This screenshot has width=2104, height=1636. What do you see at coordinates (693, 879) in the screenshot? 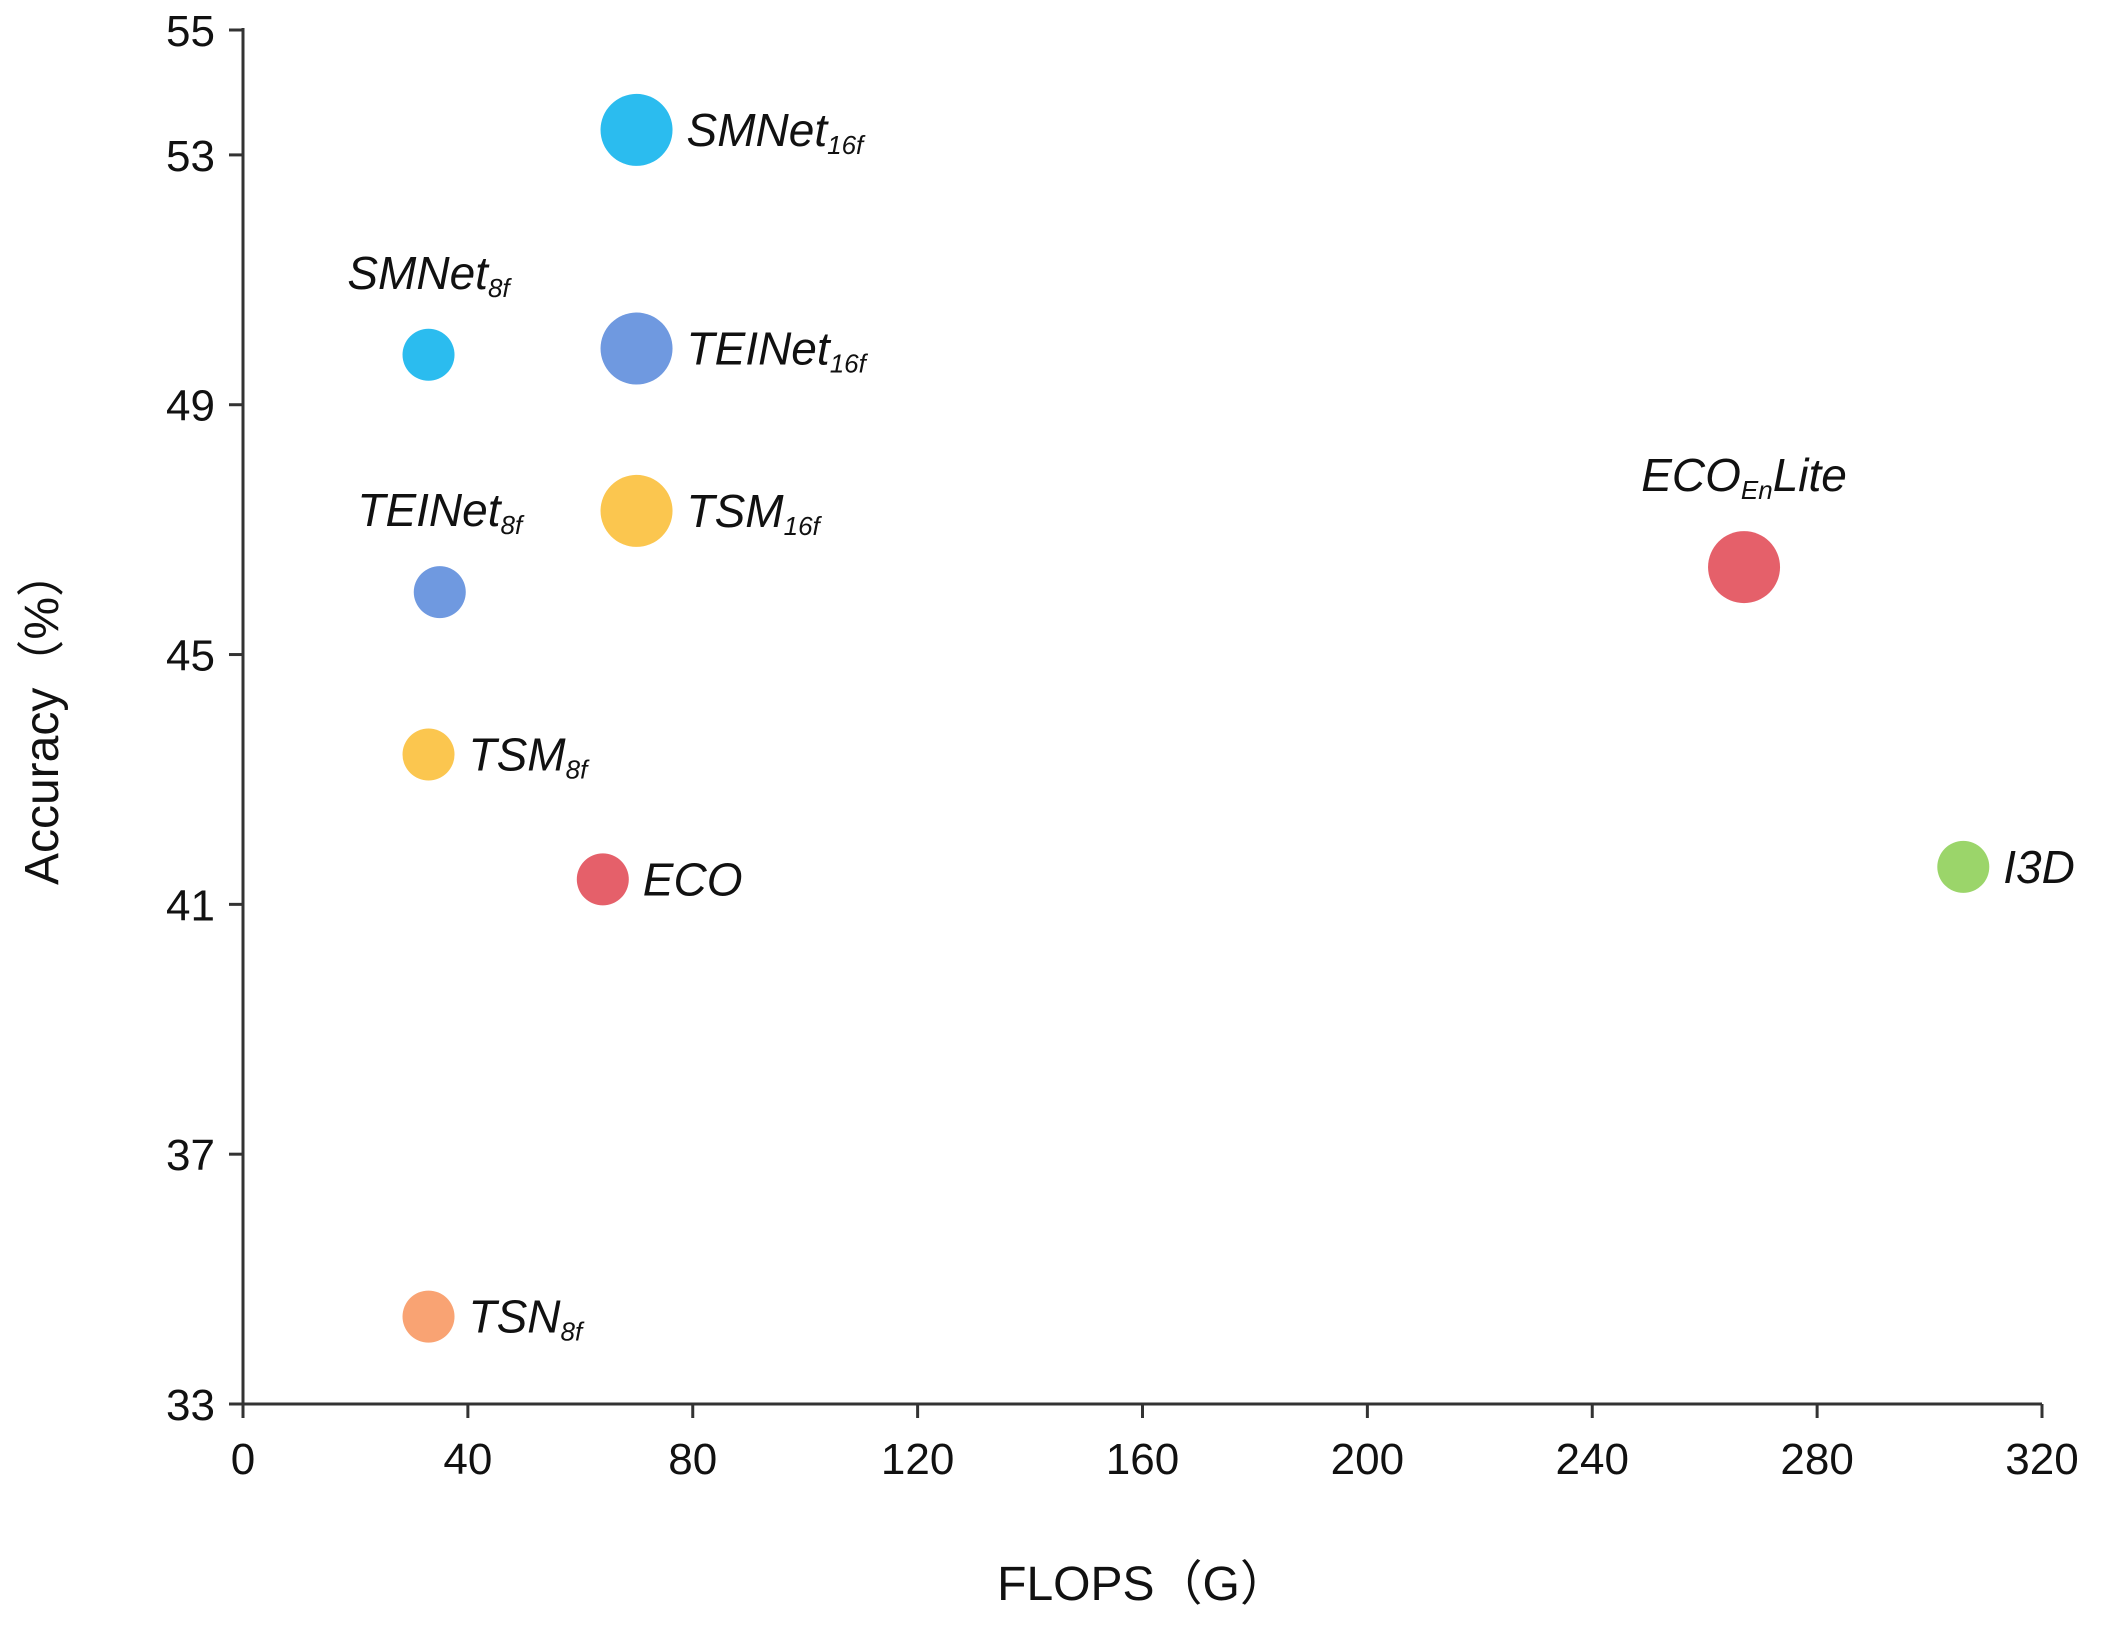
I see `point-label: ECO` at bounding box center [693, 879].